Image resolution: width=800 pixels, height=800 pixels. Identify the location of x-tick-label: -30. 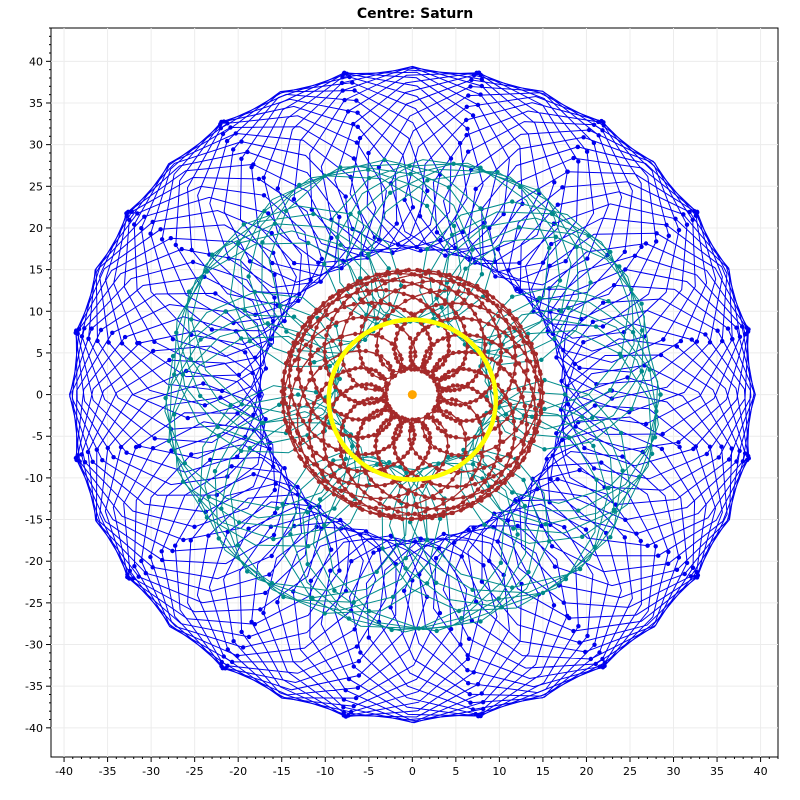
(151, 771).